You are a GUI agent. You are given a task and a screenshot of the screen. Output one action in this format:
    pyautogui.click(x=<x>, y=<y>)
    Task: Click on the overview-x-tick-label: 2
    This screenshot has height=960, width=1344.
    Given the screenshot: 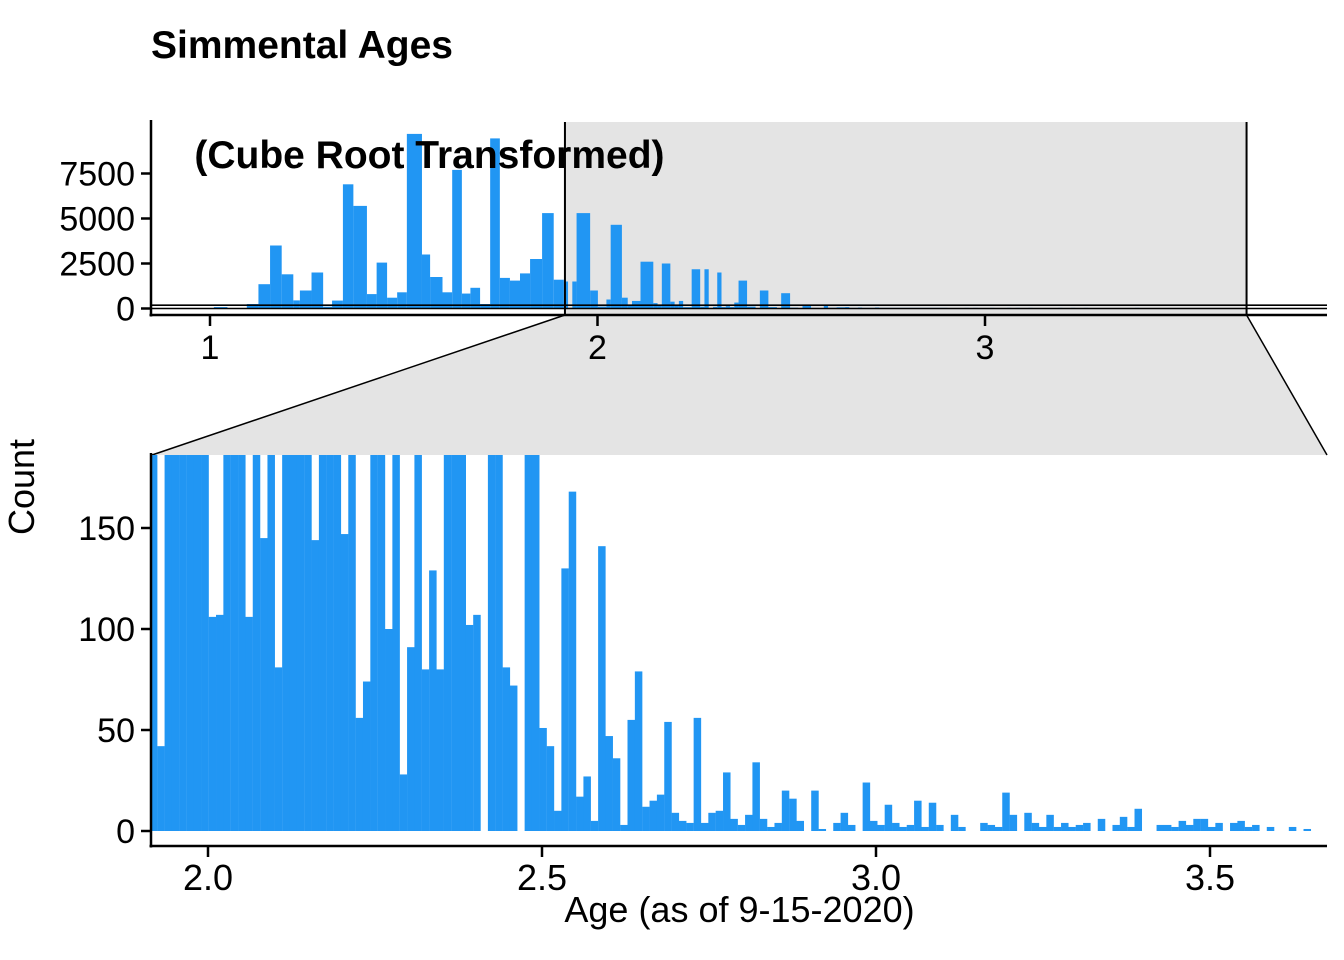 What is the action you would take?
    pyautogui.click(x=597, y=348)
    